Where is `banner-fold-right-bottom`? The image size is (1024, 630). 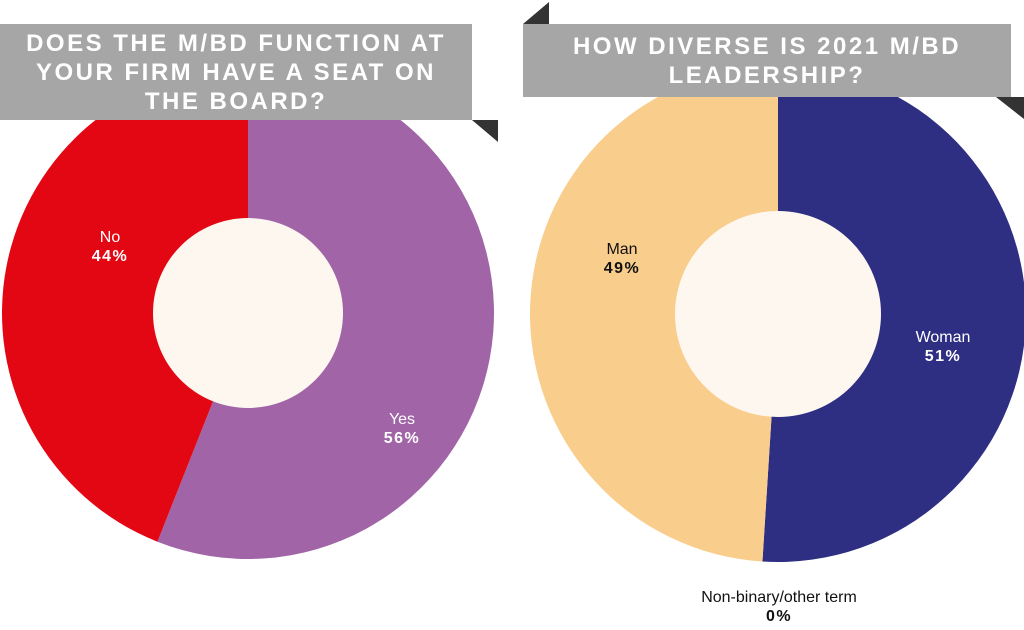 banner-fold-right-bottom is located at coordinates (1010, 108).